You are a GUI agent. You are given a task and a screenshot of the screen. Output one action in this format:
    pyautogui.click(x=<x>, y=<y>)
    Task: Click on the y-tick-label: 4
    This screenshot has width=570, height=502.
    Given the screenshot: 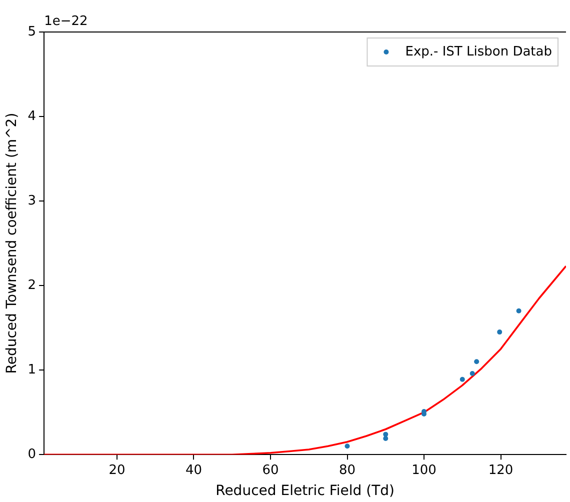 What is the action you would take?
    pyautogui.click(x=32, y=116)
    